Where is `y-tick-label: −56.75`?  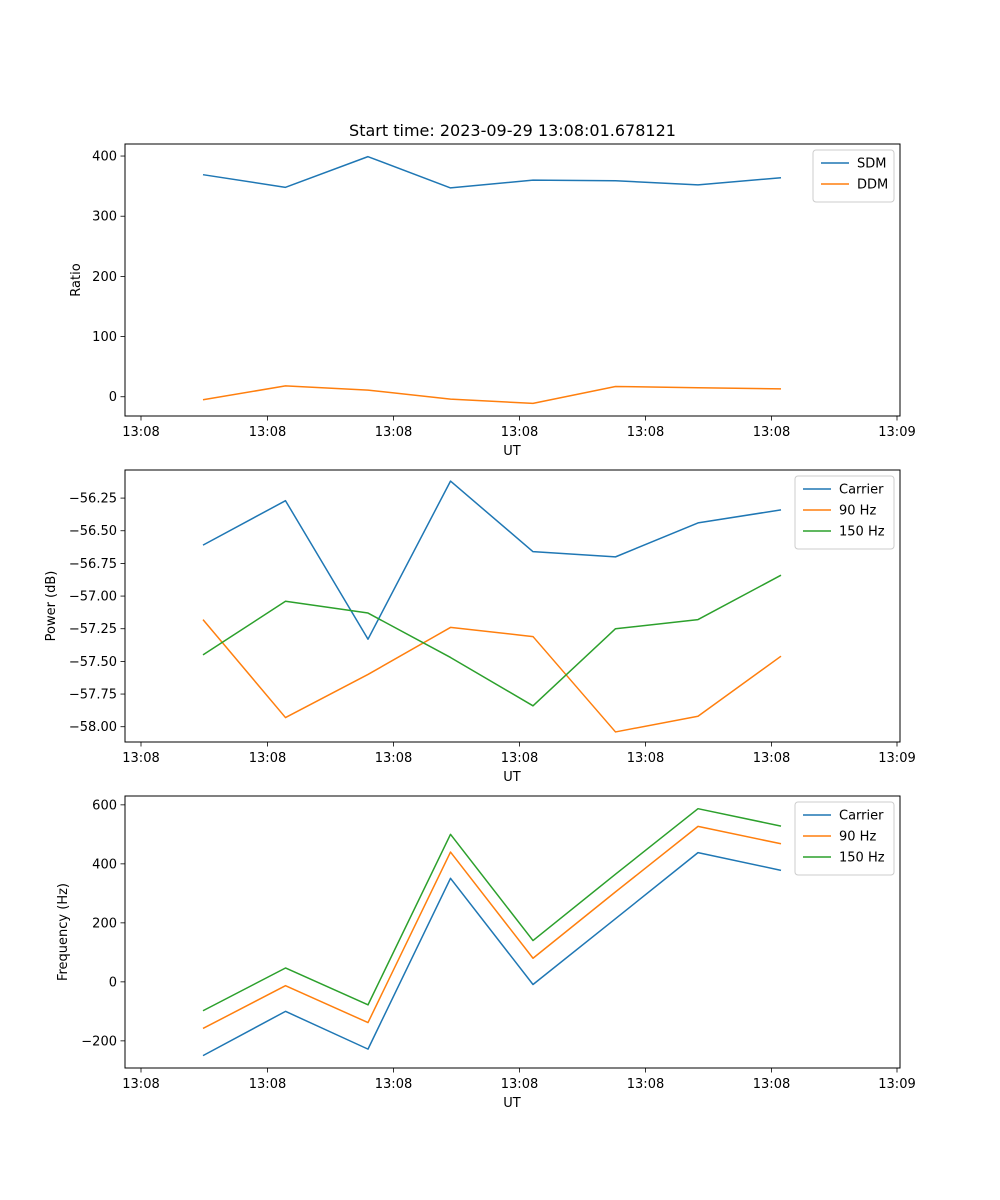
y-tick-label: −56.75 is located at coordinates (93, 564).